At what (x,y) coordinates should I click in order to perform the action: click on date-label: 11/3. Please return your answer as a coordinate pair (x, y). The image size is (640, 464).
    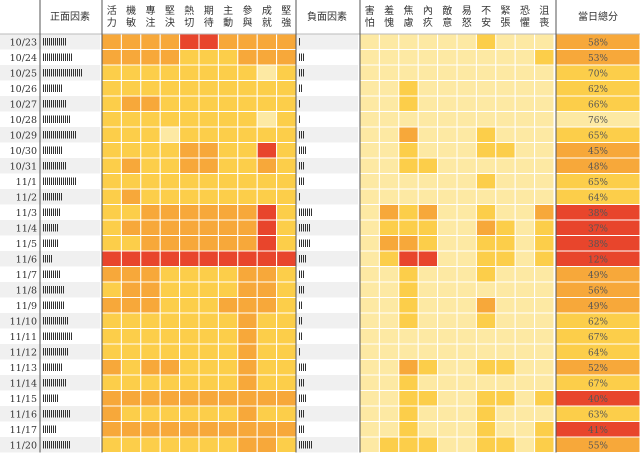
    Looking at the image, I should click on (26, 213).